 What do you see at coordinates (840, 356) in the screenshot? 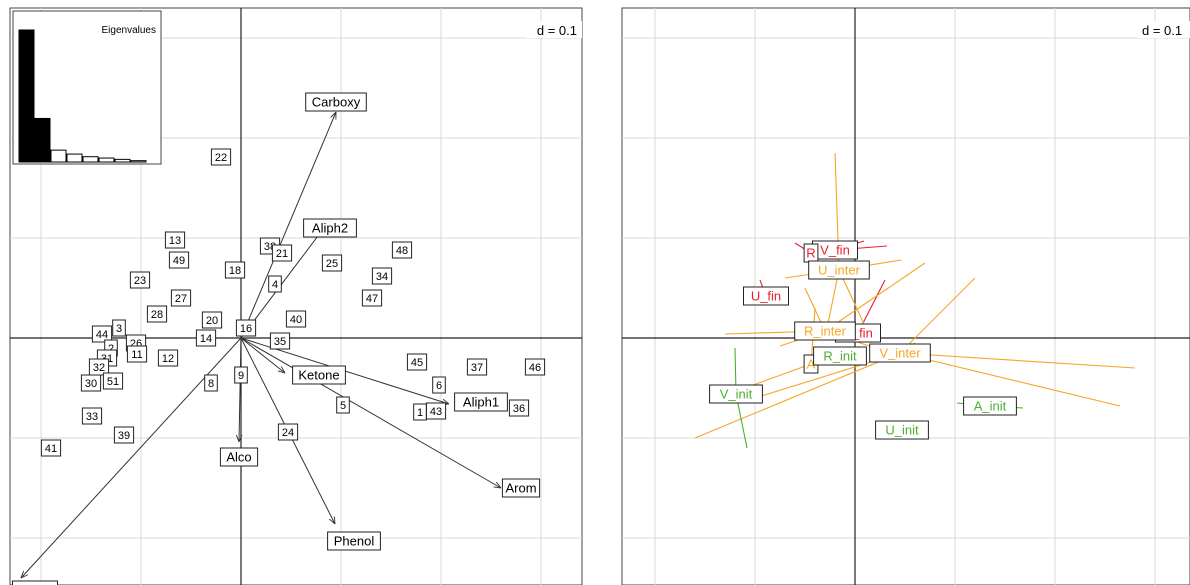
I see `group-label-r-init-box` at bounding box center [840, 356].